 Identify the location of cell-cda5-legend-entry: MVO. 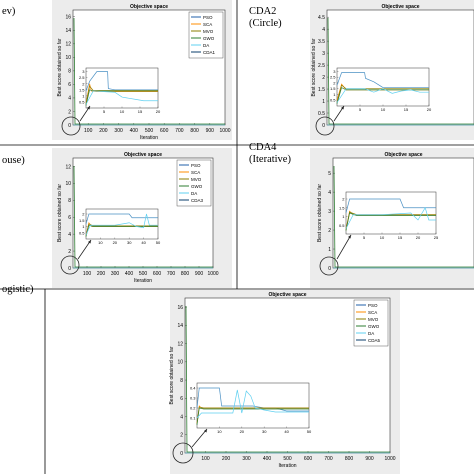
(373, 319).